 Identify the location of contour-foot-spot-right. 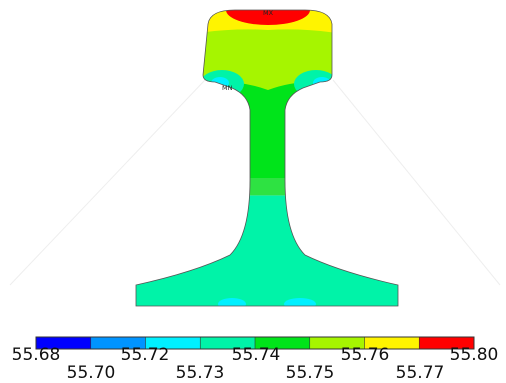
(300, 302).